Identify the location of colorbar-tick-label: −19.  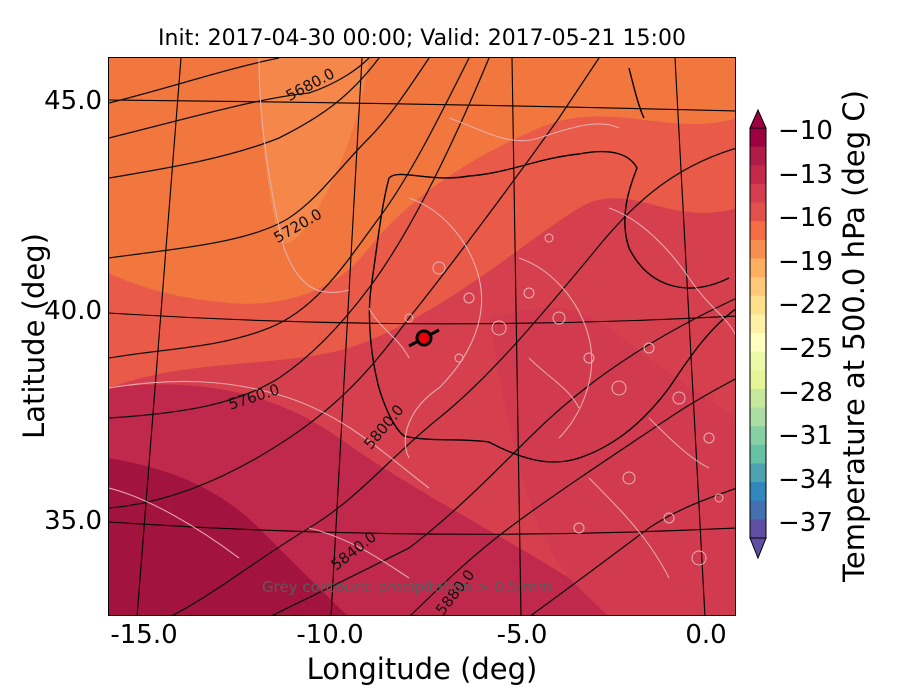
(805, 261).